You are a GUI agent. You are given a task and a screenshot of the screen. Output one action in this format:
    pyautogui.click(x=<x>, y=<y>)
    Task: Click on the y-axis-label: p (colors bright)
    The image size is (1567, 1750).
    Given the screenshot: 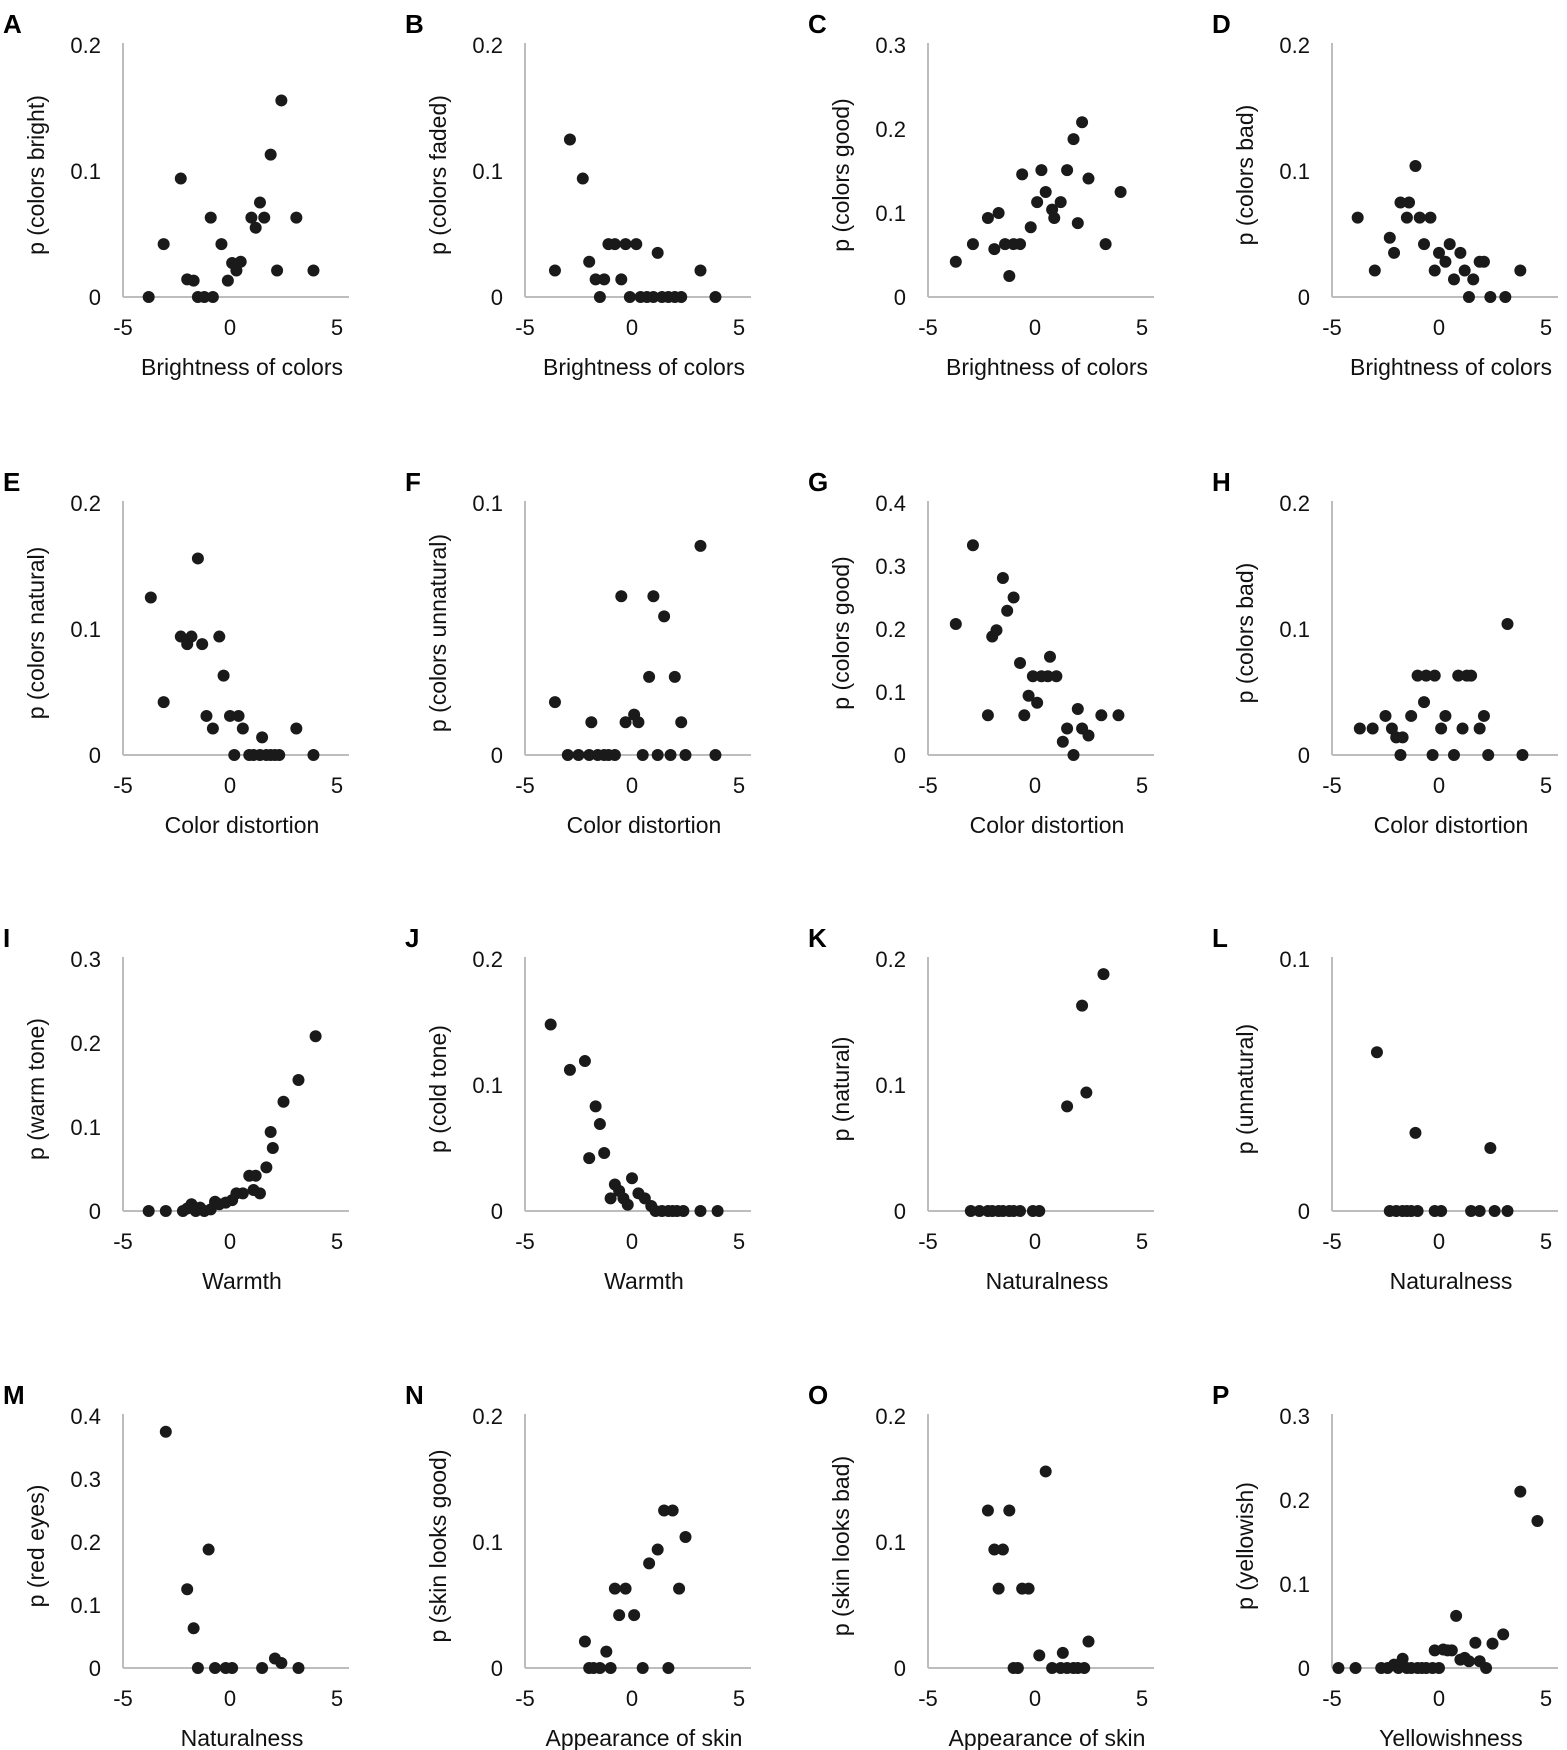 What is the action you would take?
    pyautogui.click(x=36, y=175)
    